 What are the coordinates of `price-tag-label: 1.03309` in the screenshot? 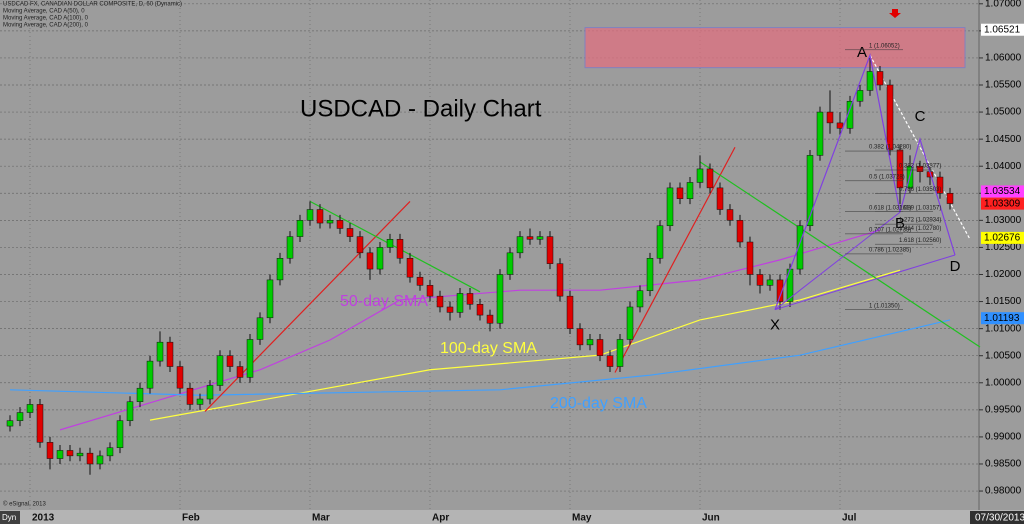 It's located at (1002, 203).